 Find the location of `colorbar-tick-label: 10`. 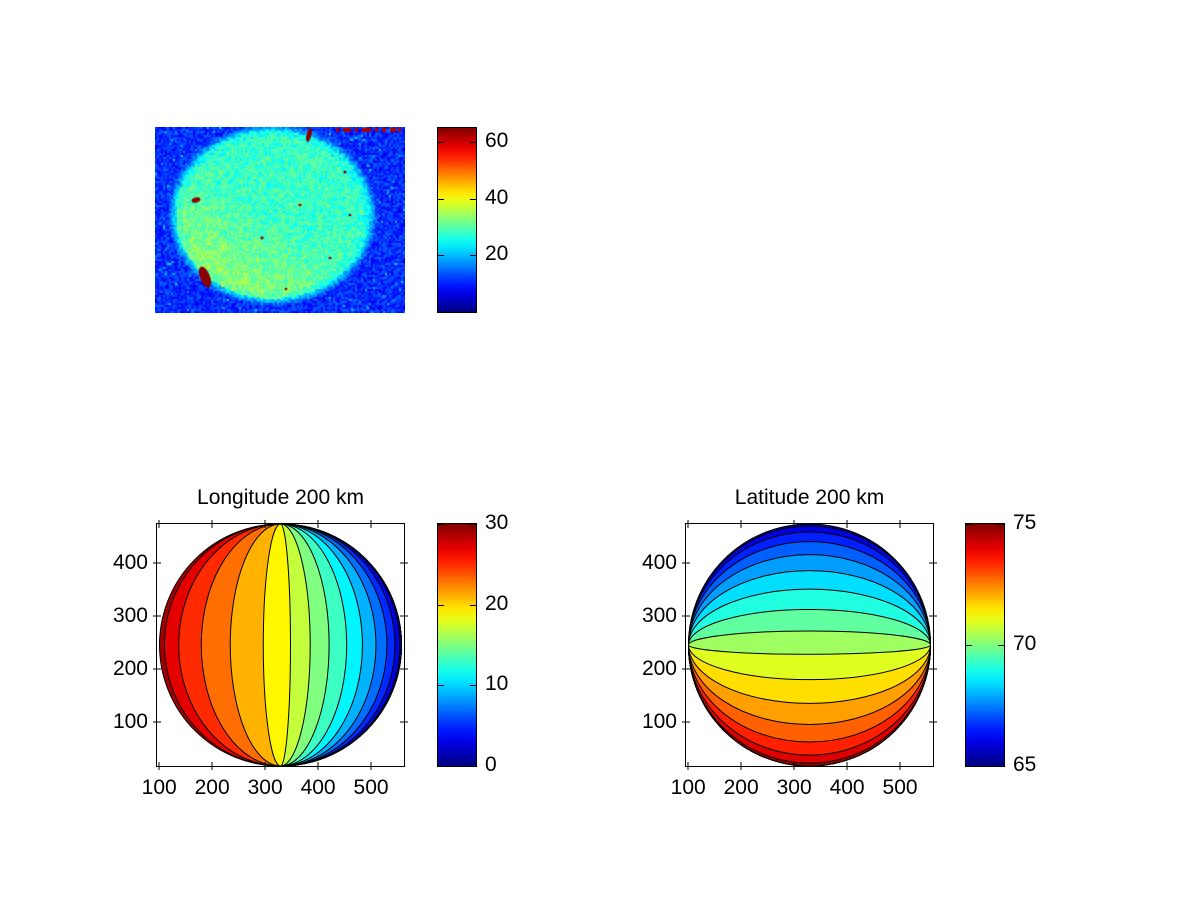

colorbar-tick-label: 10 is located at coordinates (497, 684).